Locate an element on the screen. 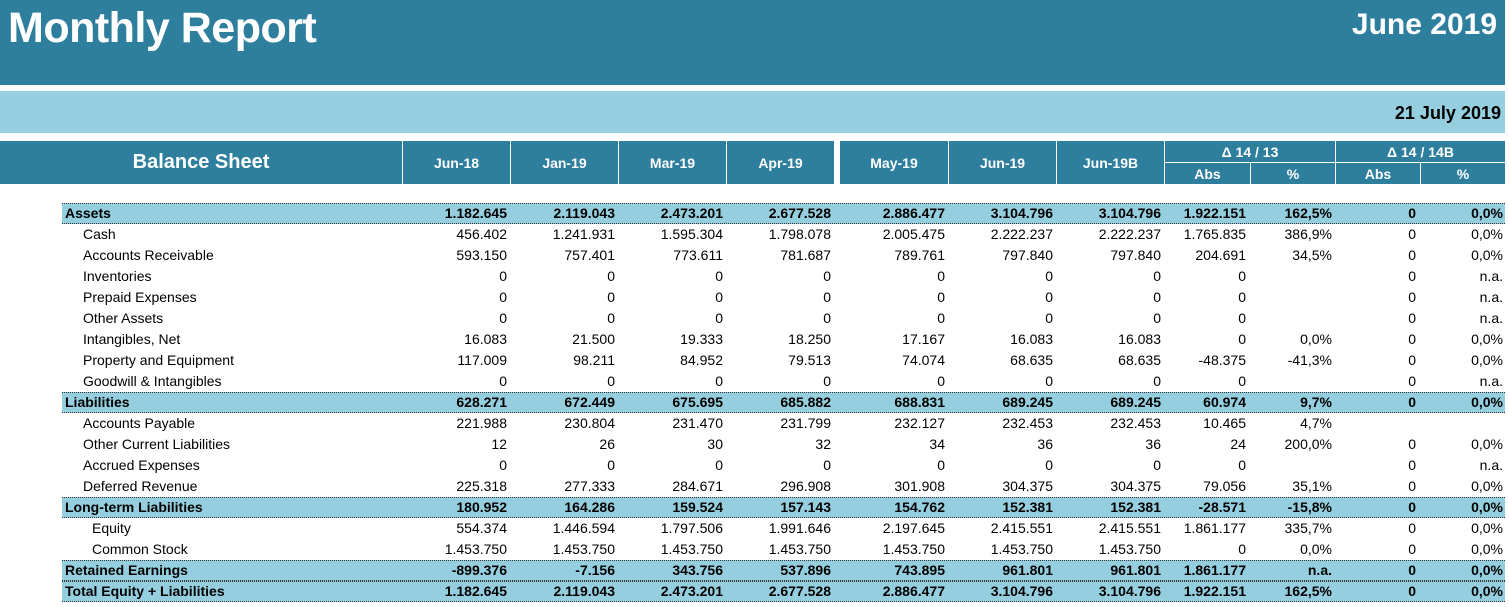  date-band: 21 July 2019 is located at coordinates (752, 112).